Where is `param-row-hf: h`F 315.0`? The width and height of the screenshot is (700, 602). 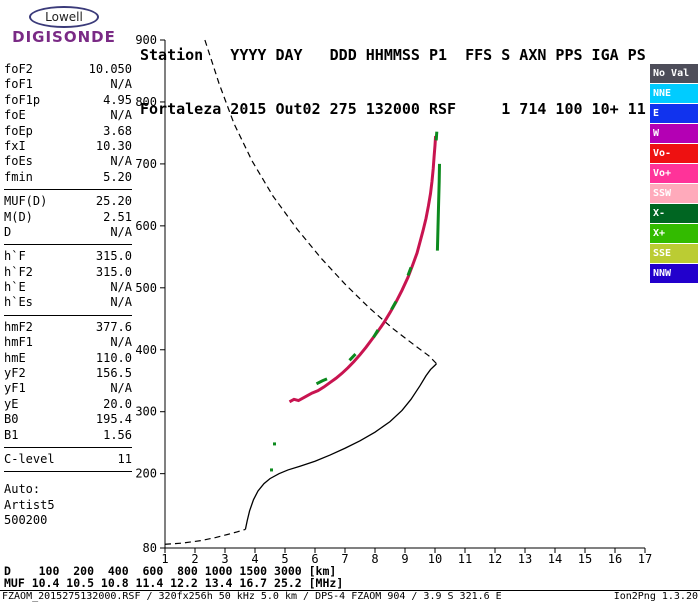
param-row-hf: h`F 315.0 is located at coordinates (68, 256).